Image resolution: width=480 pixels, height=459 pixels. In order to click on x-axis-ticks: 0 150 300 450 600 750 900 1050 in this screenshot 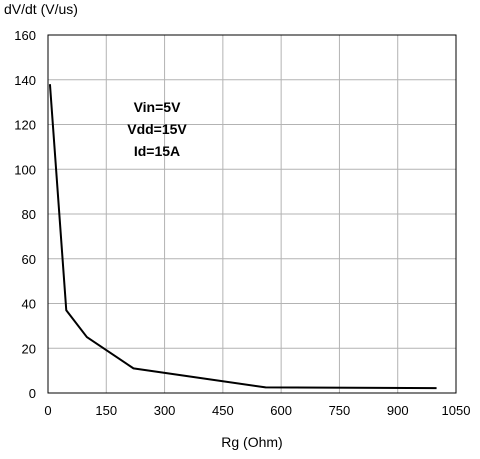, I will do `click(257, 410)`.